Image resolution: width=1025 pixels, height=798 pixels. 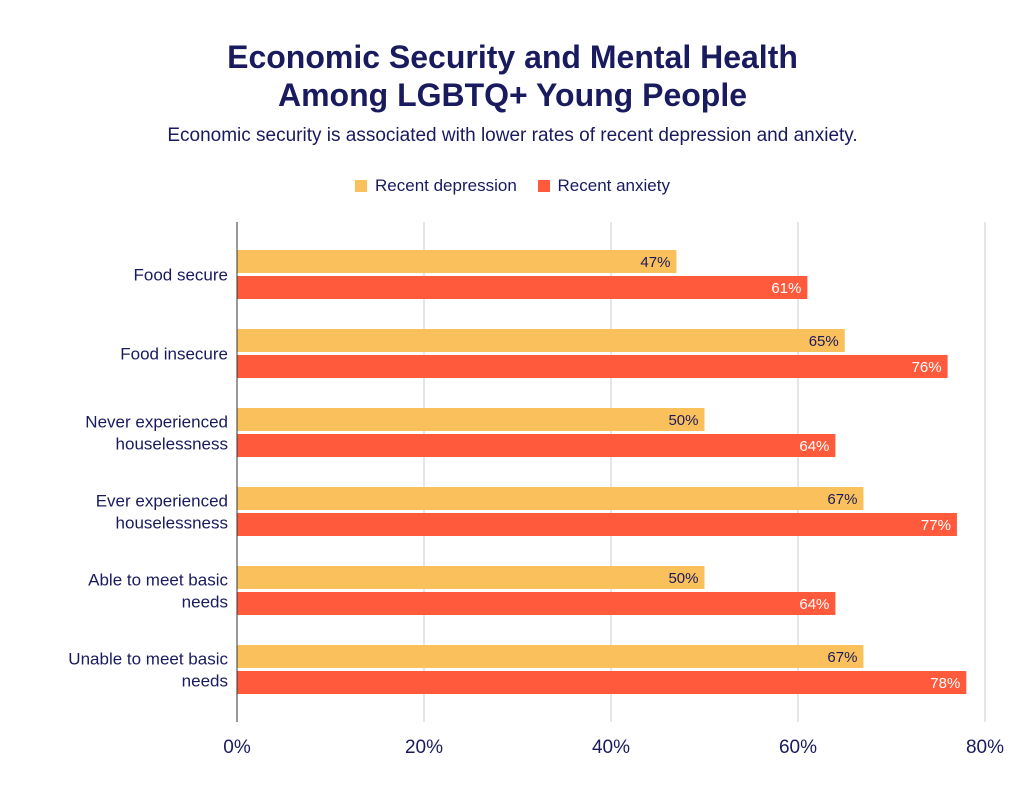 What do you see at coordinates (655, 262) in the screenshot?
I see `data-label-depression-0: 47%` at bounding box center [655, 262].